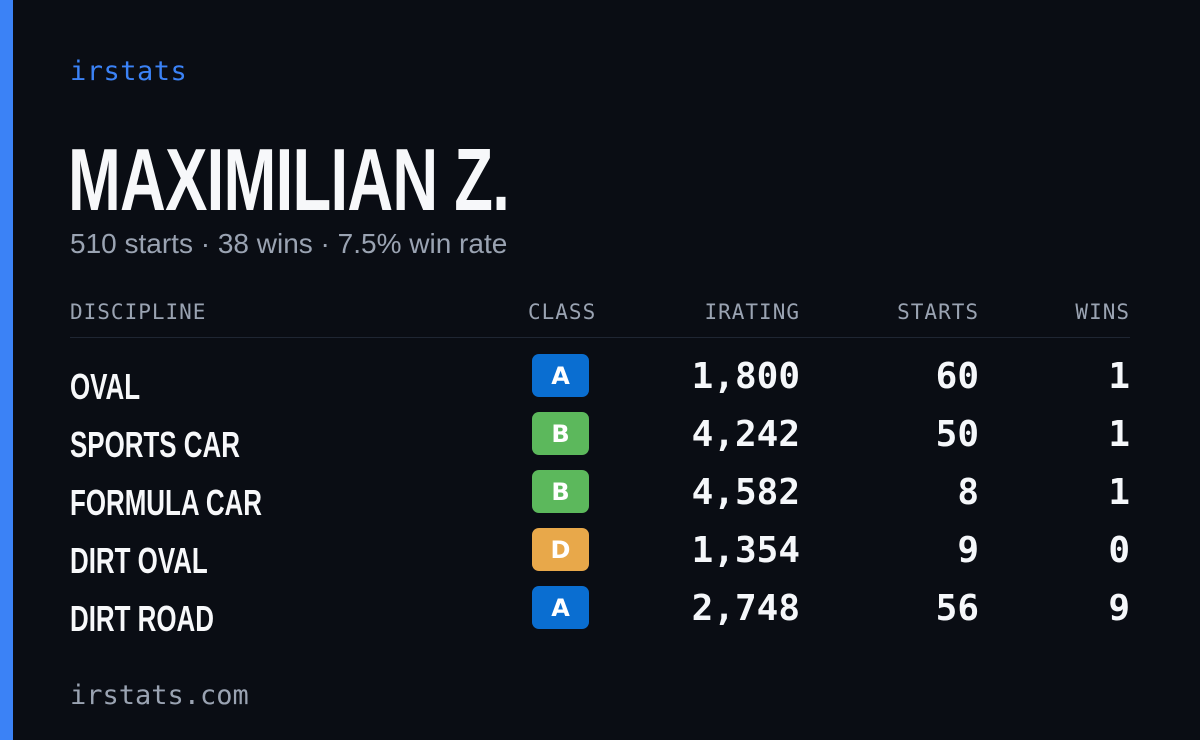  What do you see at coordinates (957, 376) in the screenshot?
I see `starts-value: 60` at bounding box center [957, 376].